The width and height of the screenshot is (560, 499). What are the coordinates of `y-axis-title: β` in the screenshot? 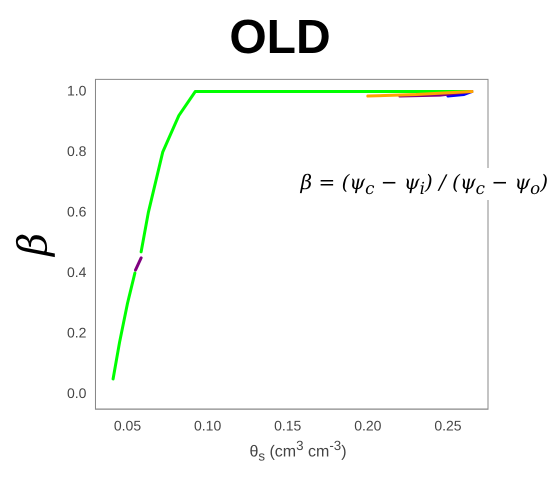 It's located at (33, 245).